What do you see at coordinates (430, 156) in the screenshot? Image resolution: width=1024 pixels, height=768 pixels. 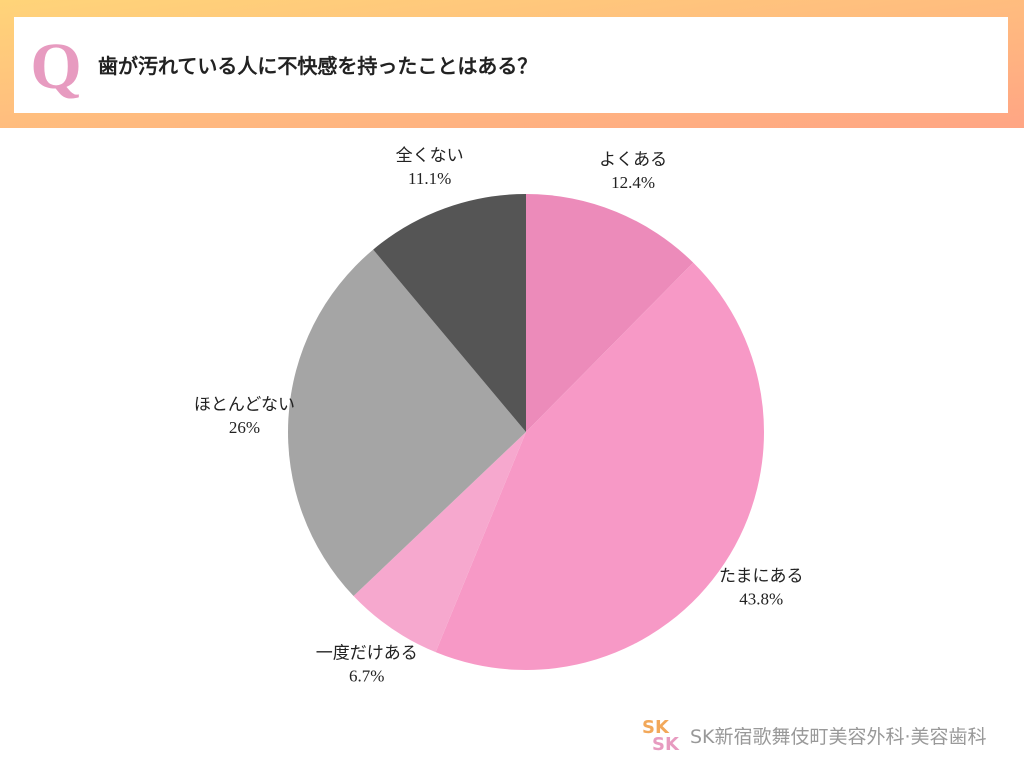 I see `slice-label: 全くない` at bounding box center [430, 156].